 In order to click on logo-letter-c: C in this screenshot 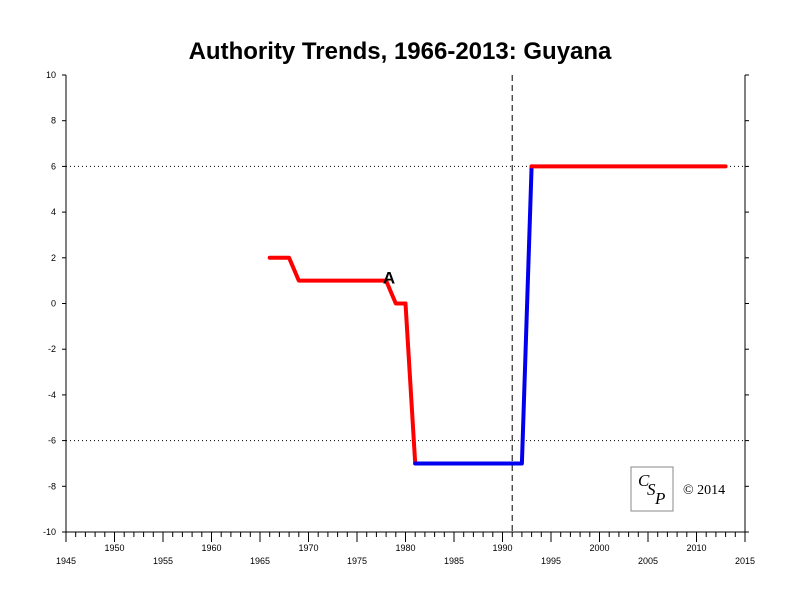, I will do `click(644, 480)`.